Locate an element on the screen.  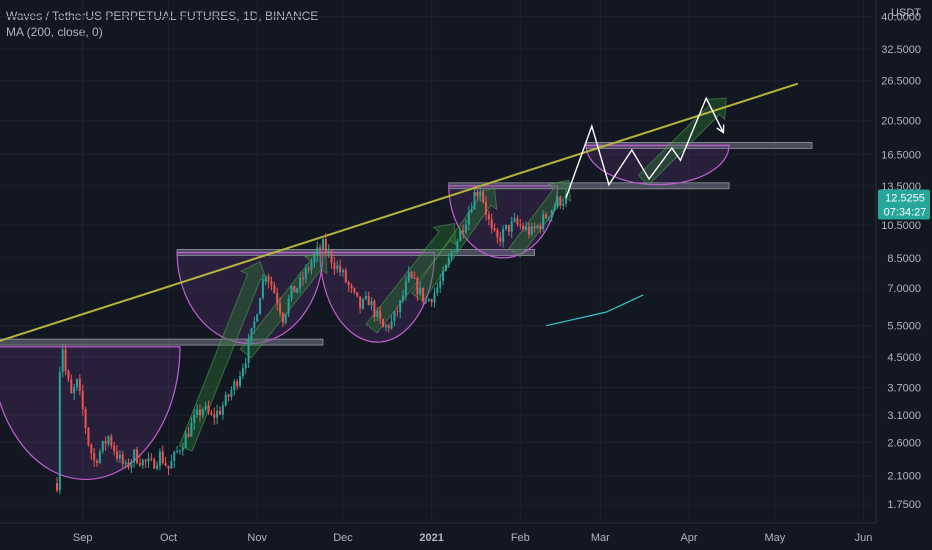
indicator-legend: MA (200, close, 0) is located at coordinates (54, 32).